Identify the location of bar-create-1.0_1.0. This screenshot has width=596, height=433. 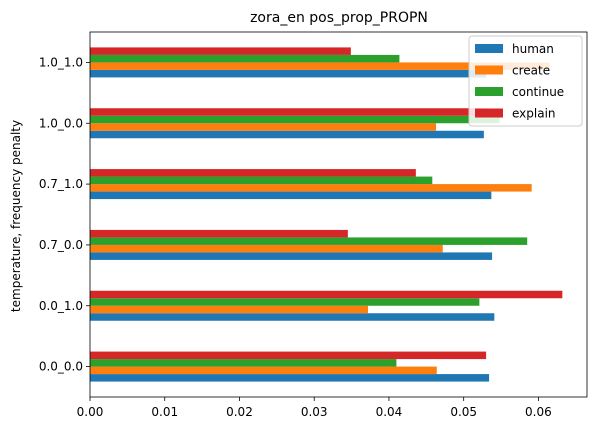
(320, 66).